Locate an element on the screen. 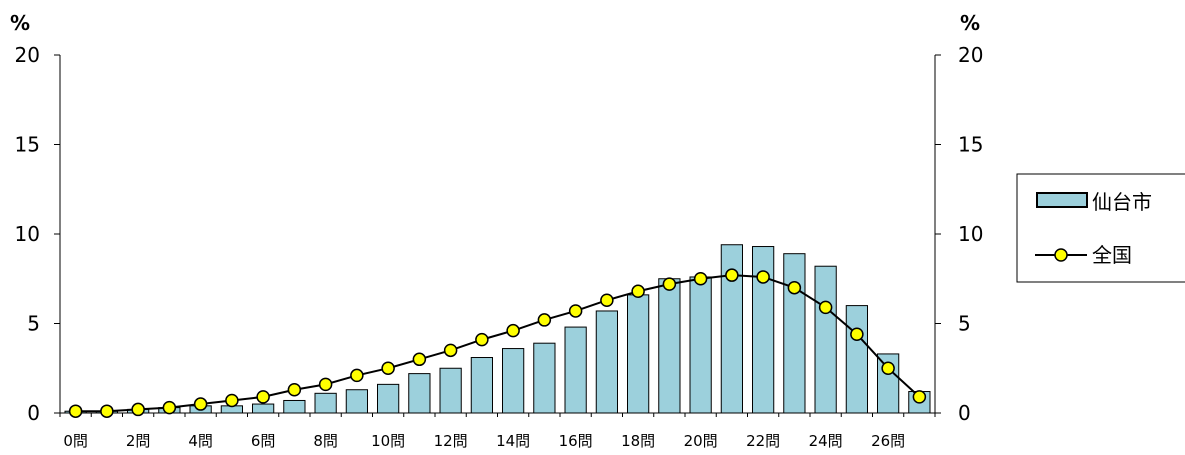 The image size is (1185, 455). y-tick-label-right: 10 is located at coordinates (970, 234).